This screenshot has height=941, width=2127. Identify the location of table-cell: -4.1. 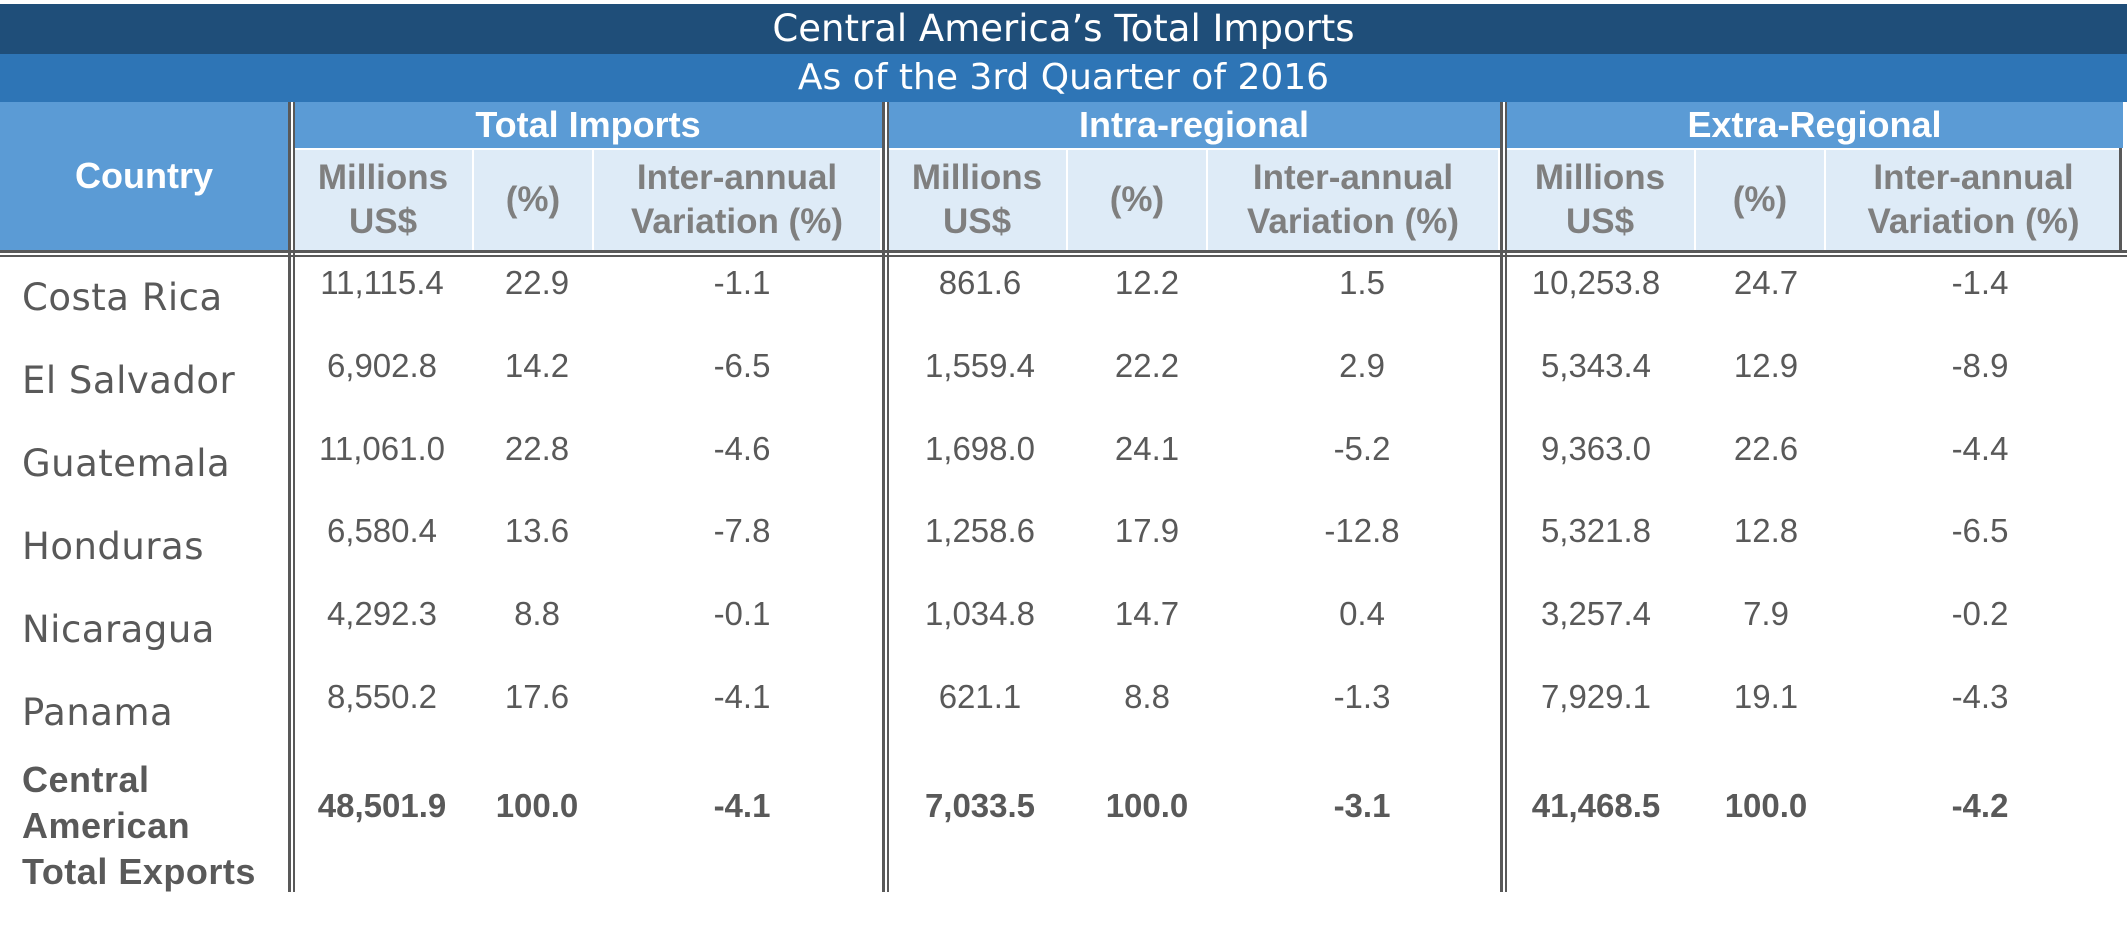
(742, 696).